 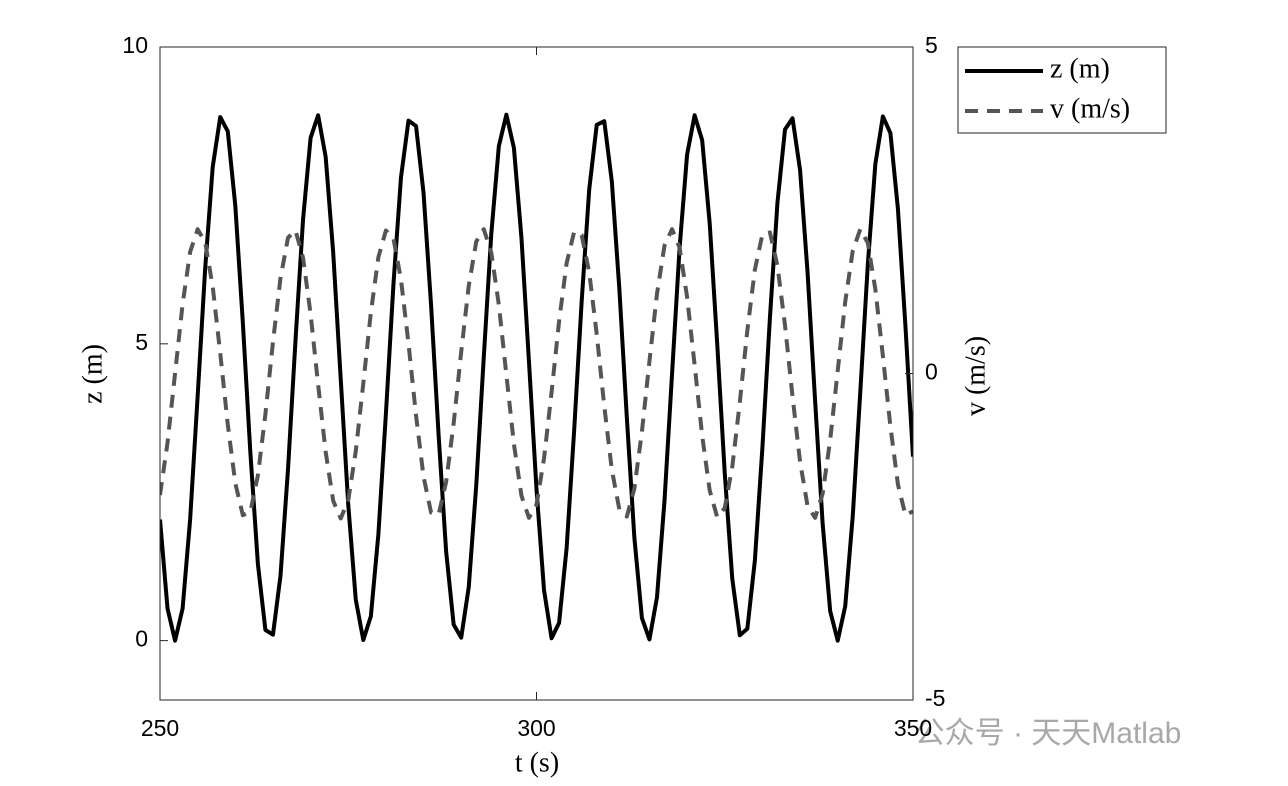 What do you see at coordinates (1062, 90) in the screenshot?
I see `legend-box` at bounding box center [1062, 90].